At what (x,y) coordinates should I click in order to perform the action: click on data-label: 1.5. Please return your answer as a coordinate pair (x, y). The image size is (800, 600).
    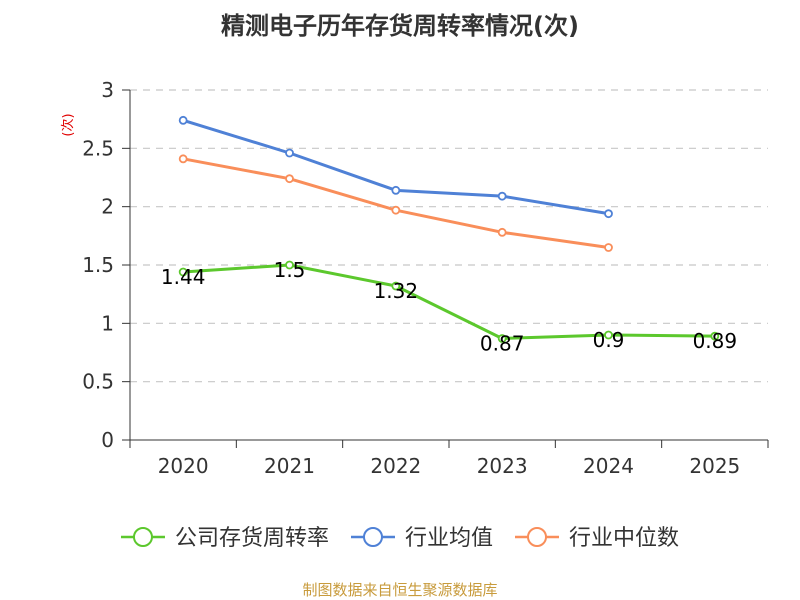
    Looking at the image, I should click on (290, 270).